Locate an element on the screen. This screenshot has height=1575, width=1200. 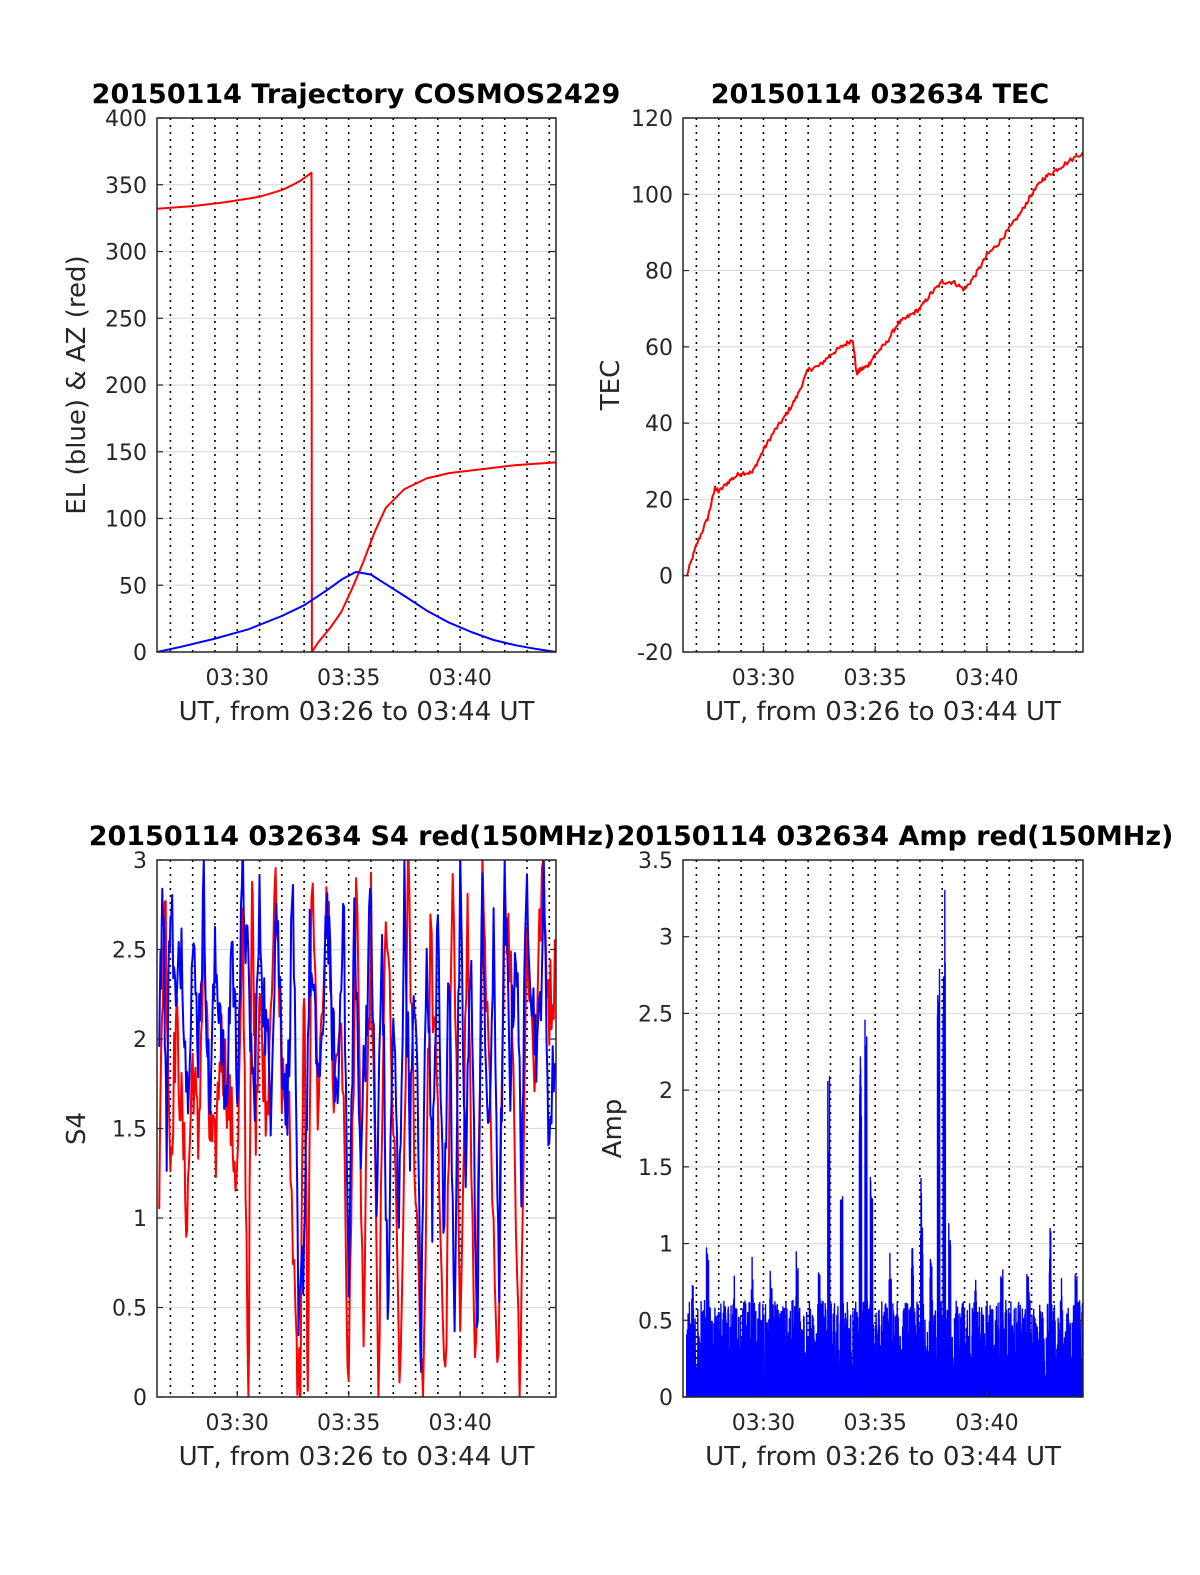
y-tick-label: 3.5 is located at coordinates (655, 861).